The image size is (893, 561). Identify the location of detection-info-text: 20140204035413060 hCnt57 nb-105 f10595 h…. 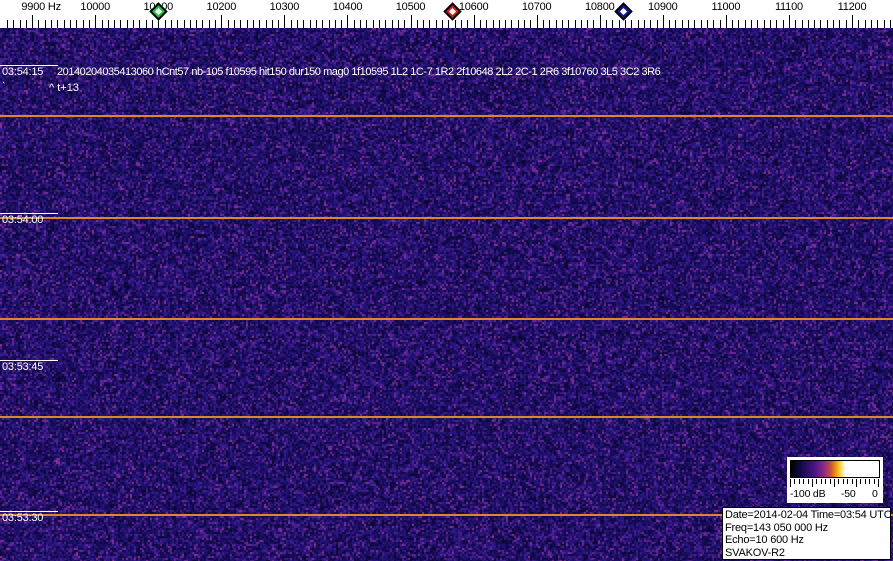
(359, 72).